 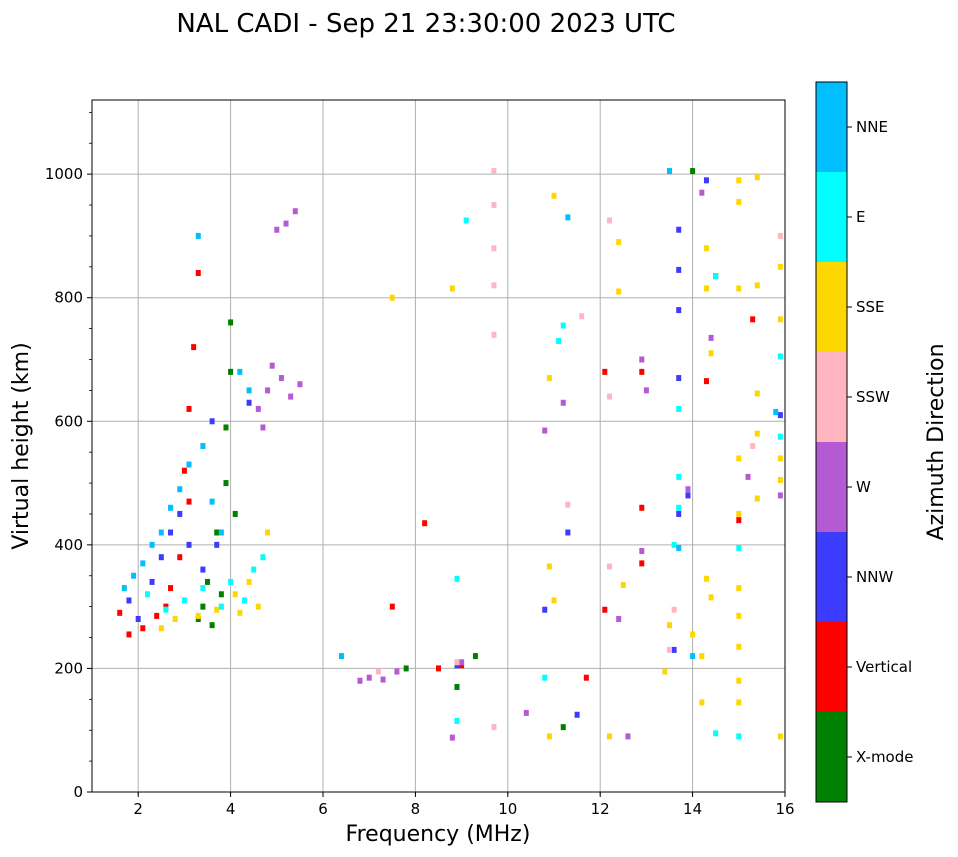 What do you see at coordinates (323, 809) in the screenshot?
I see `x-tick-label: 6` at bounding box center [323, 809].